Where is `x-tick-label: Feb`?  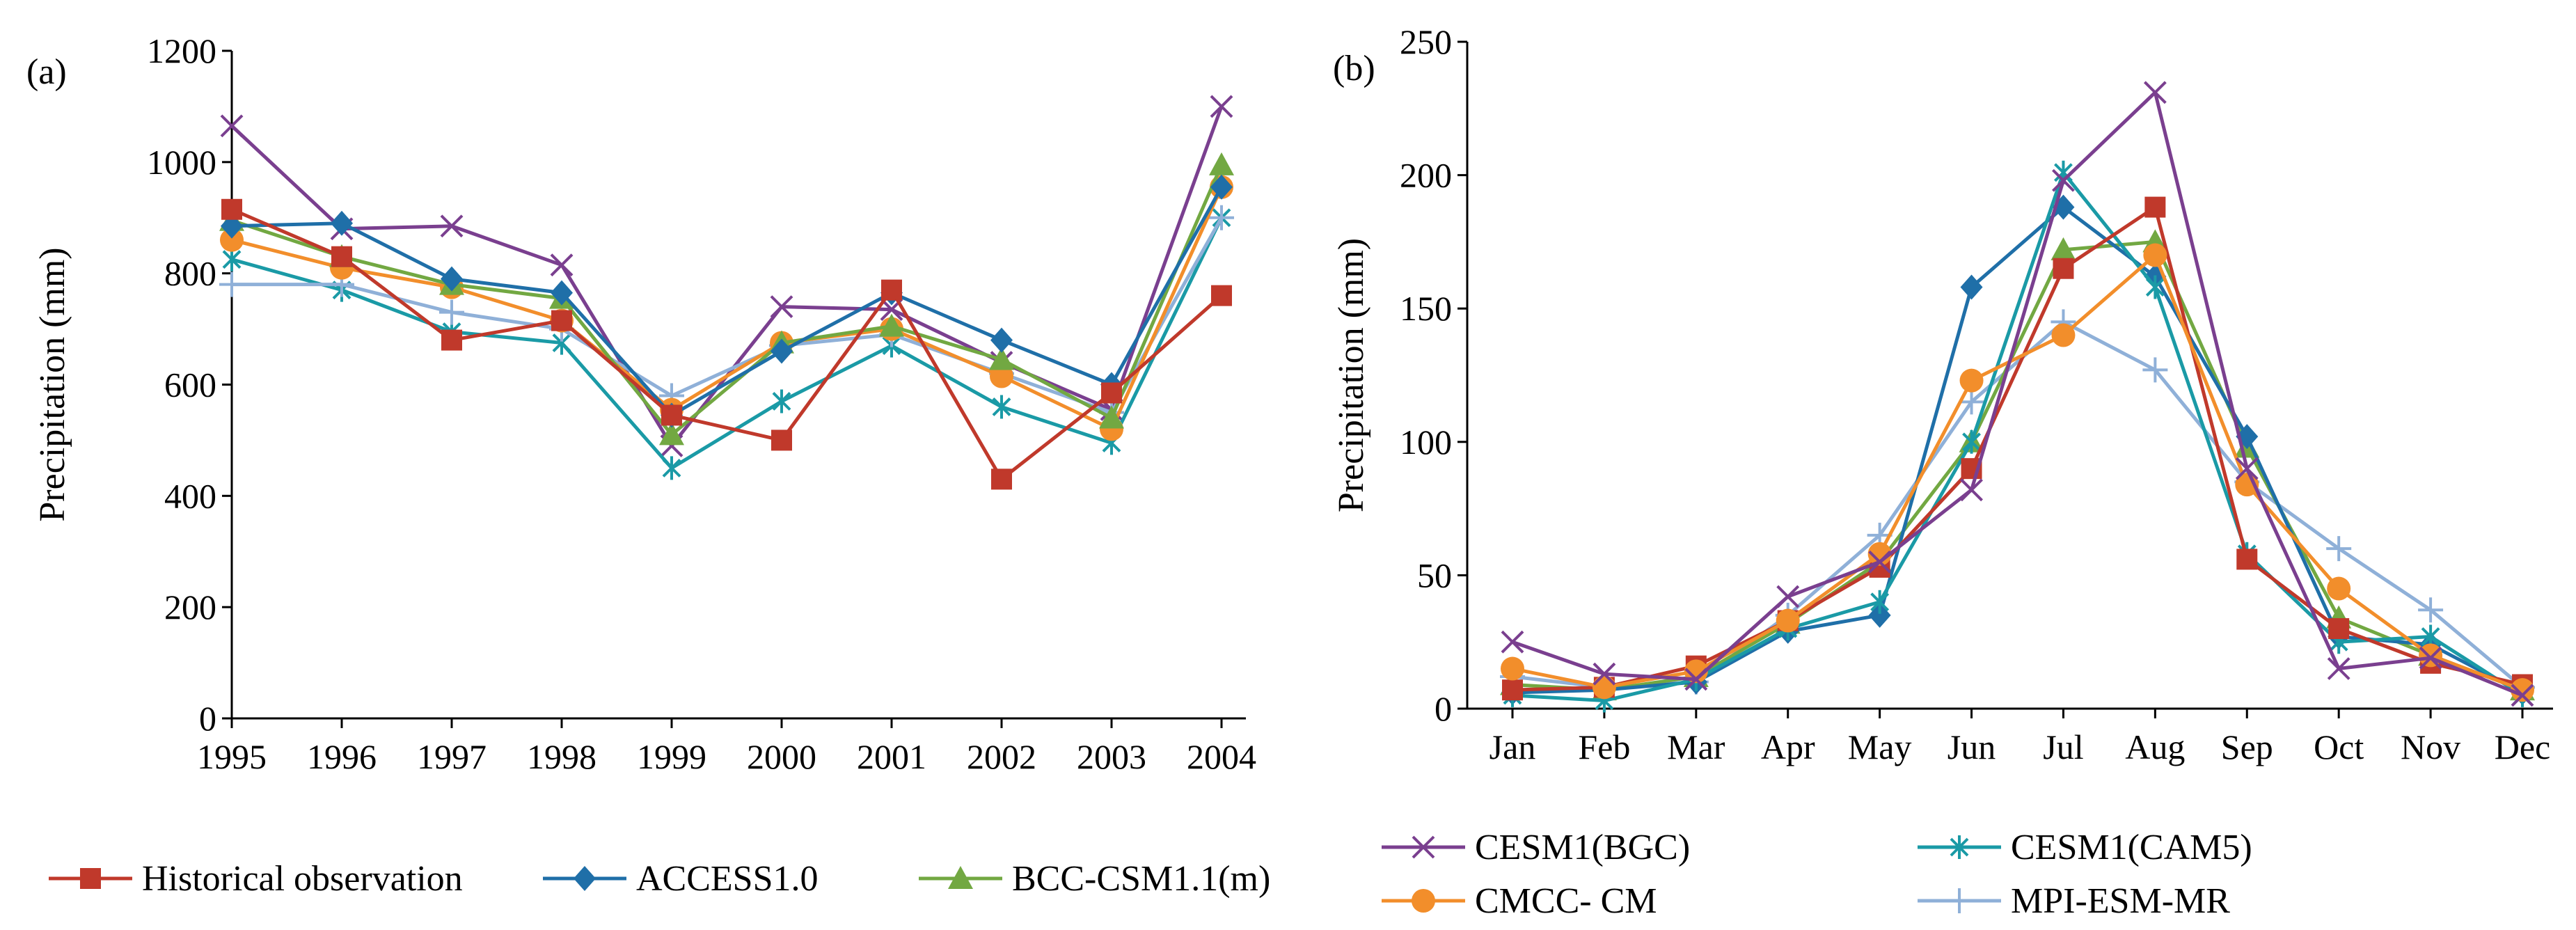
x-tick-label: Feb is located at coordinates (1604, 746).